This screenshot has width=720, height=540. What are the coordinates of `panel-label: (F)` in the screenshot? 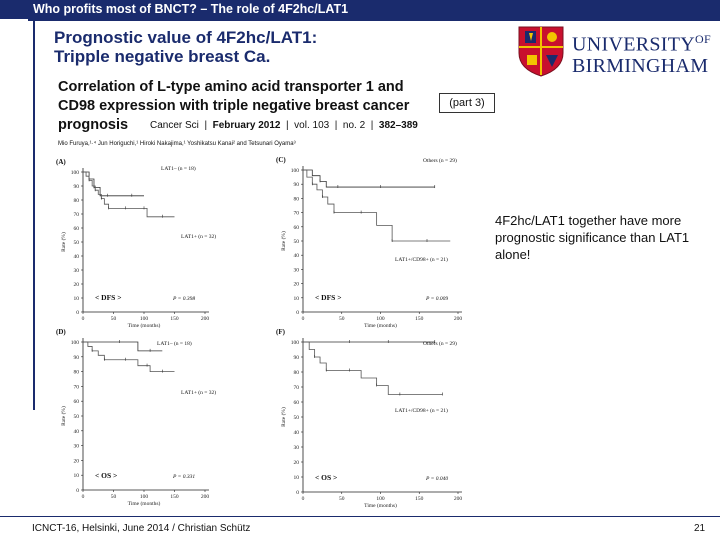 It's located at (281, 332).